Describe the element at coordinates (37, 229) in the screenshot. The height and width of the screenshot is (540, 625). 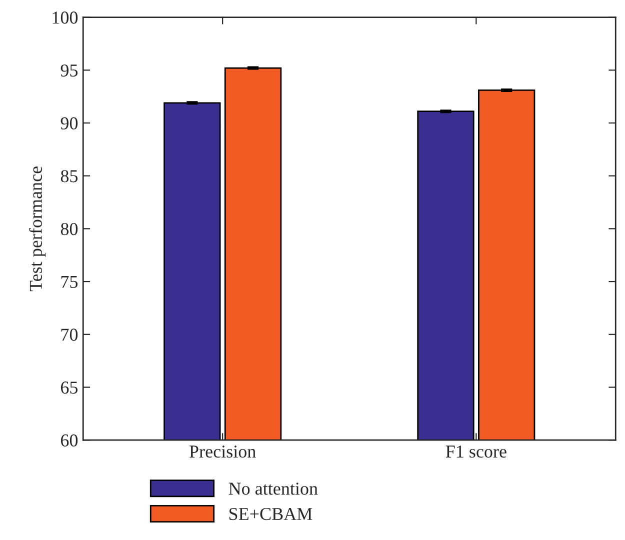
I see `y-axis-title: Test performance` at that location.